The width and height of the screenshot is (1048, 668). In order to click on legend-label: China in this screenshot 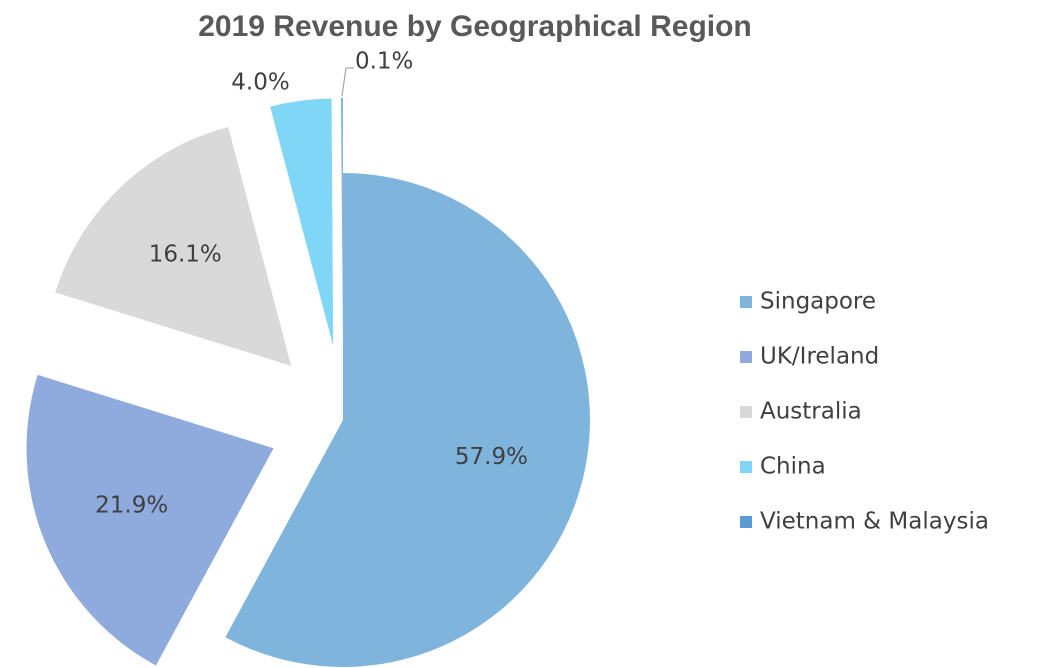, I will do `click(793, 467)`.